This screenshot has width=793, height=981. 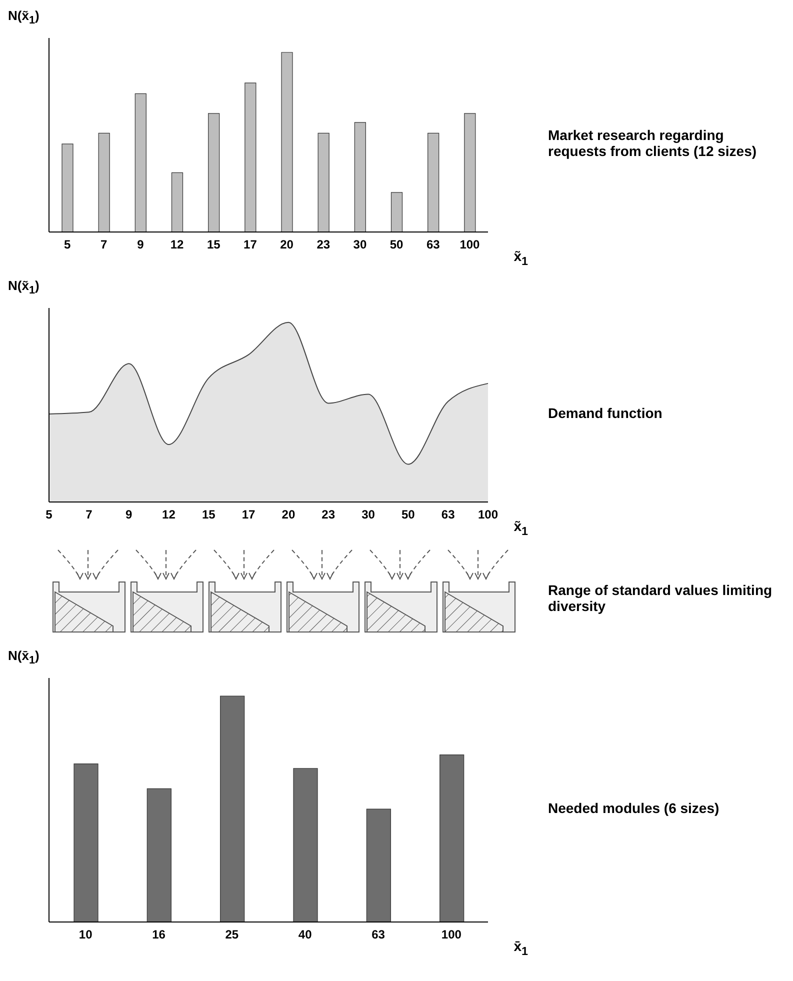 What do you see at coordinates (661, 598) in the screenshot?
I see `text: Range of standard values limiting diversity` at bounding box center [661, 598].